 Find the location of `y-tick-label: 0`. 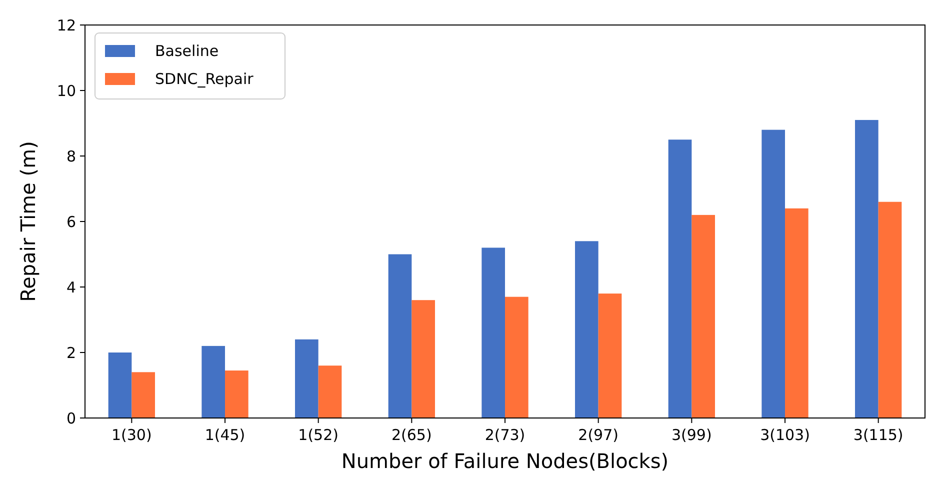

y-tick-label: 0 is located at coordinates (71, 418).